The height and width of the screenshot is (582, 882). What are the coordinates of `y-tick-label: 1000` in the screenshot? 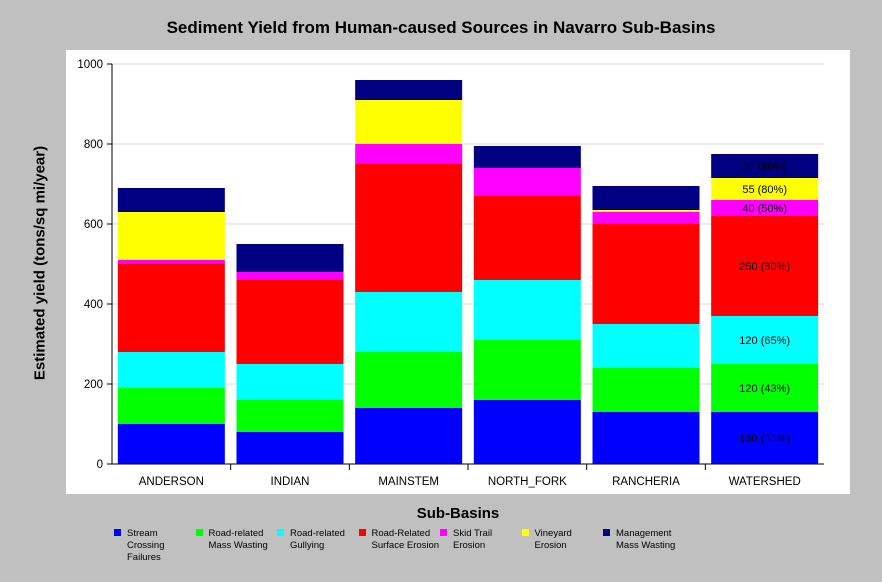 It's located at (90, 65).